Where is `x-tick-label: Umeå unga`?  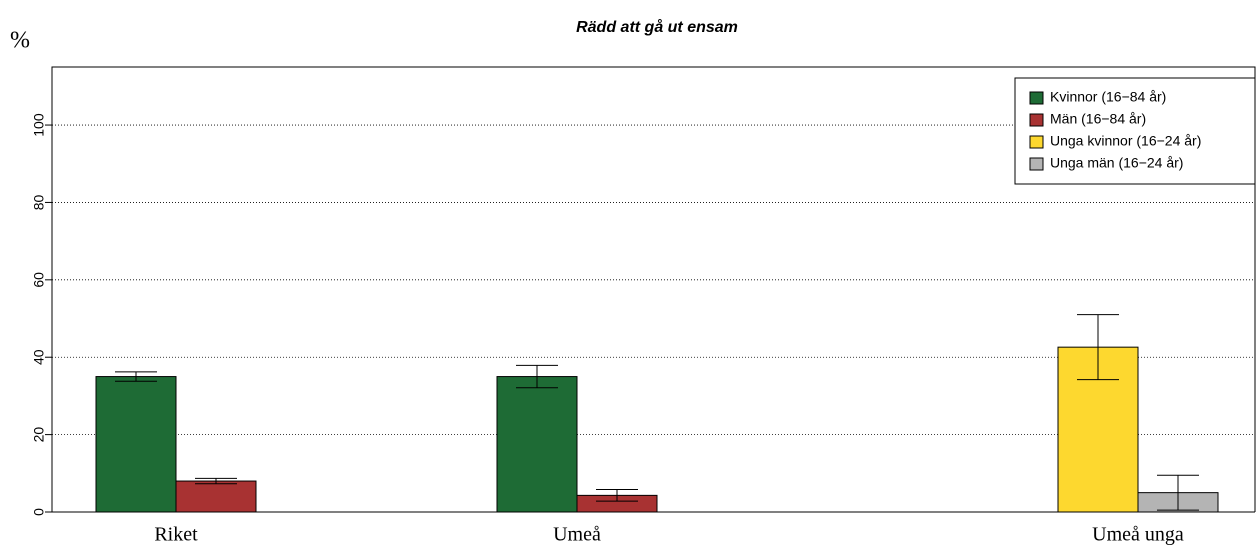
x-tick-label: Umeå unga is located at coordinates (1138, 535).